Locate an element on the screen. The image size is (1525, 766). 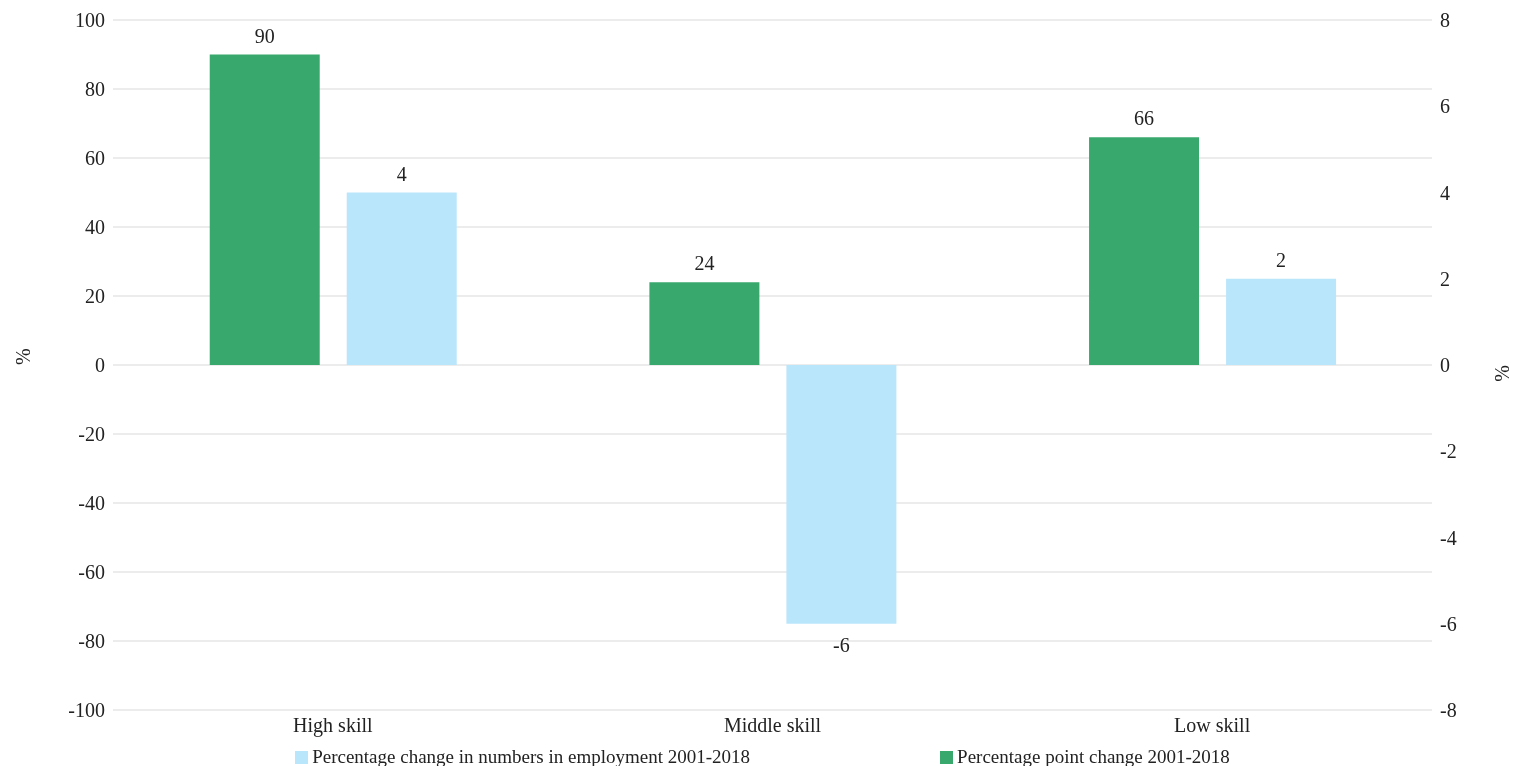
y2-tick-label: -8 is located at coordinates (1448, 710).